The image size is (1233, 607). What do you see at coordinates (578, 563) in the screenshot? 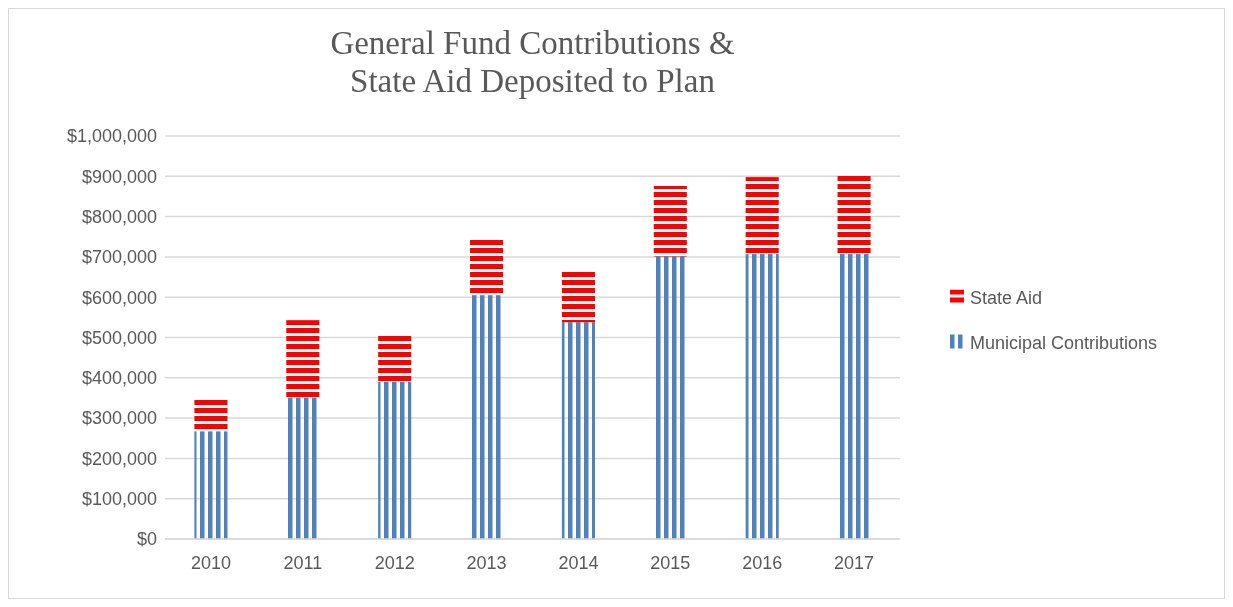
I see `x-tick-label: 2014` at bounding box center [578, 563].